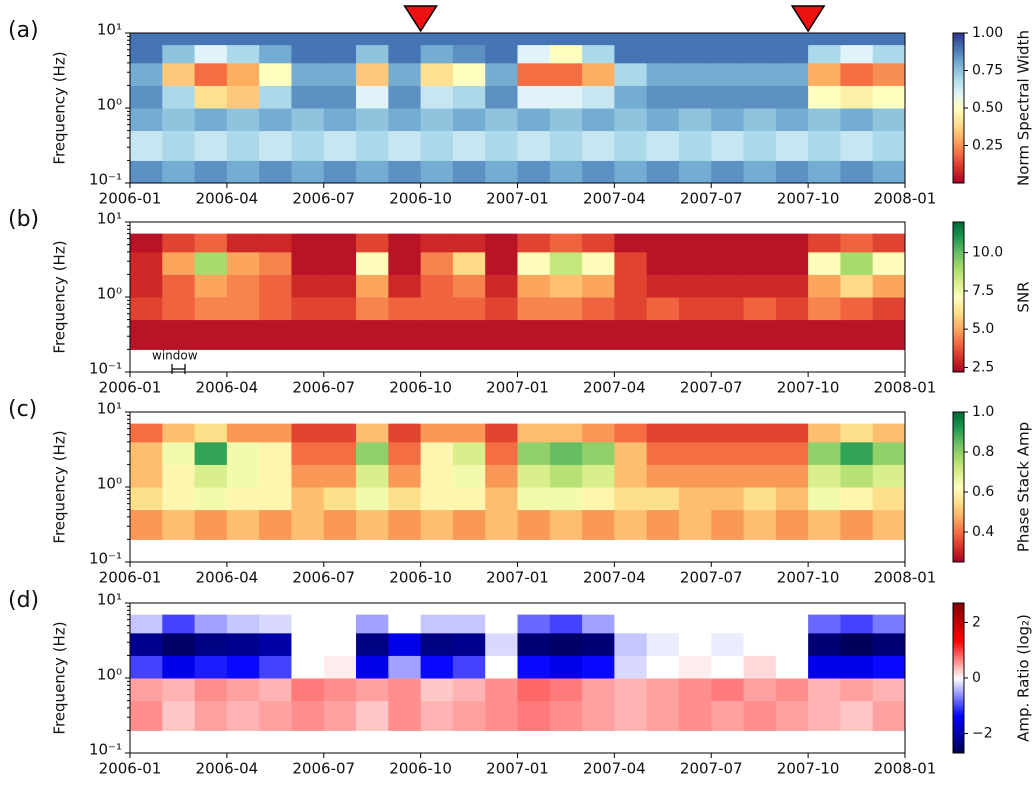  I want to click on colorbar-label: Norm Spectral Width, so click(1024, 108).